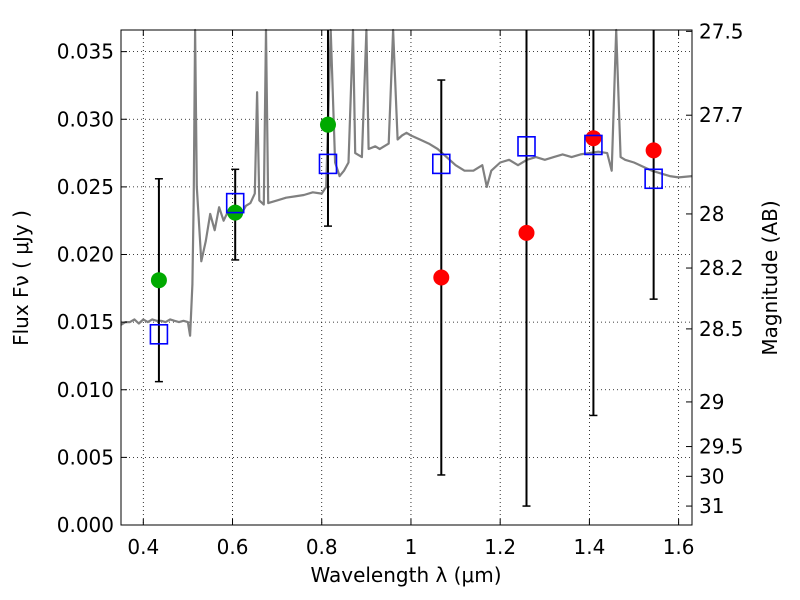  I want to click on y-tick-label: 0.025, so click(85, 187).